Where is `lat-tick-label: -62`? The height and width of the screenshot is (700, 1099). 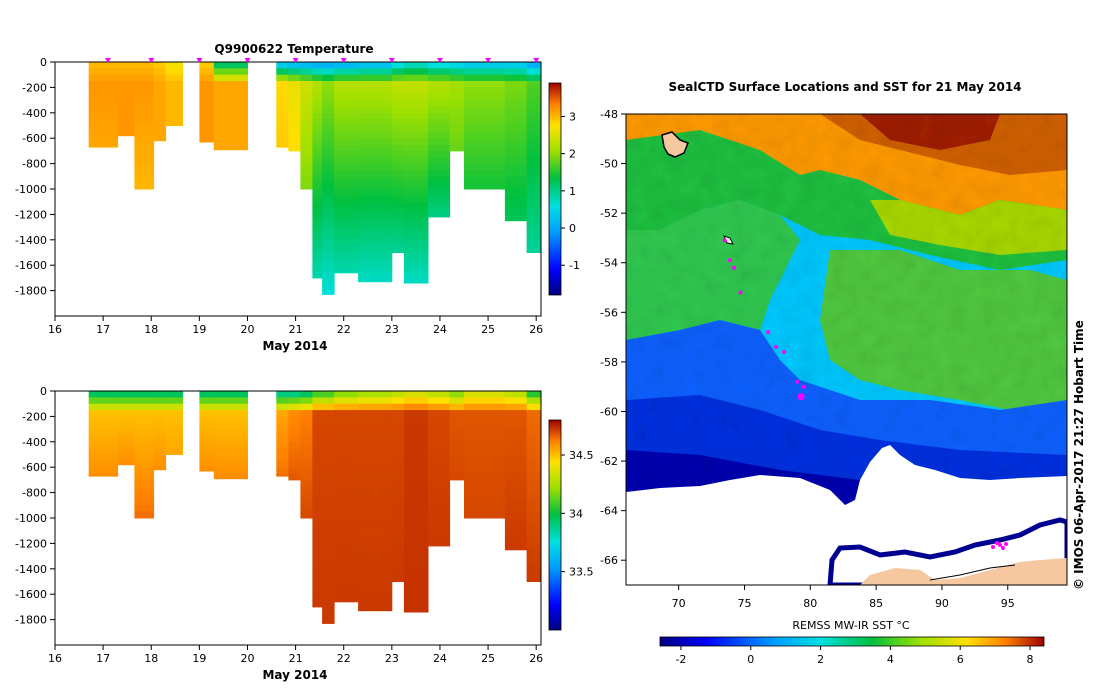
lat-tick-label: -62 is located at coordinates (609, 461).